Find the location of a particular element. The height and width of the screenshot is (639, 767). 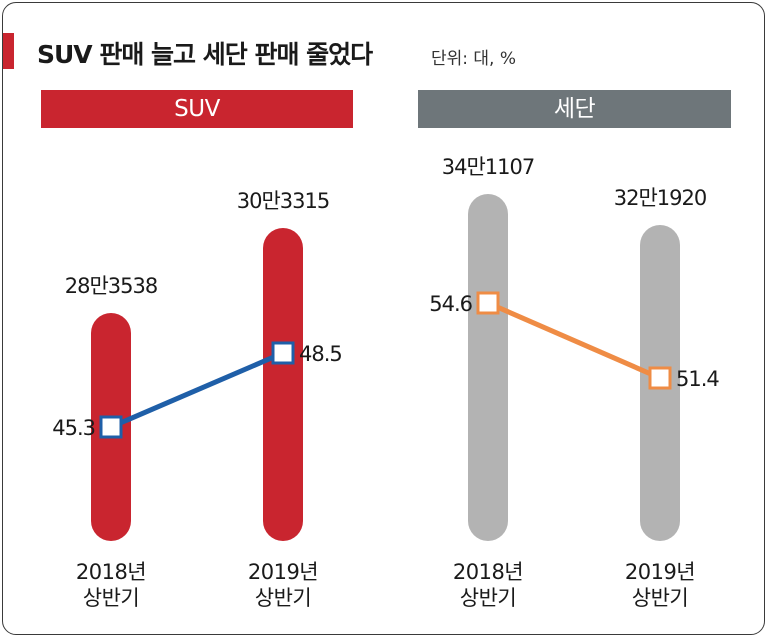

sedan-share-line is located at coordinates (574, 340).